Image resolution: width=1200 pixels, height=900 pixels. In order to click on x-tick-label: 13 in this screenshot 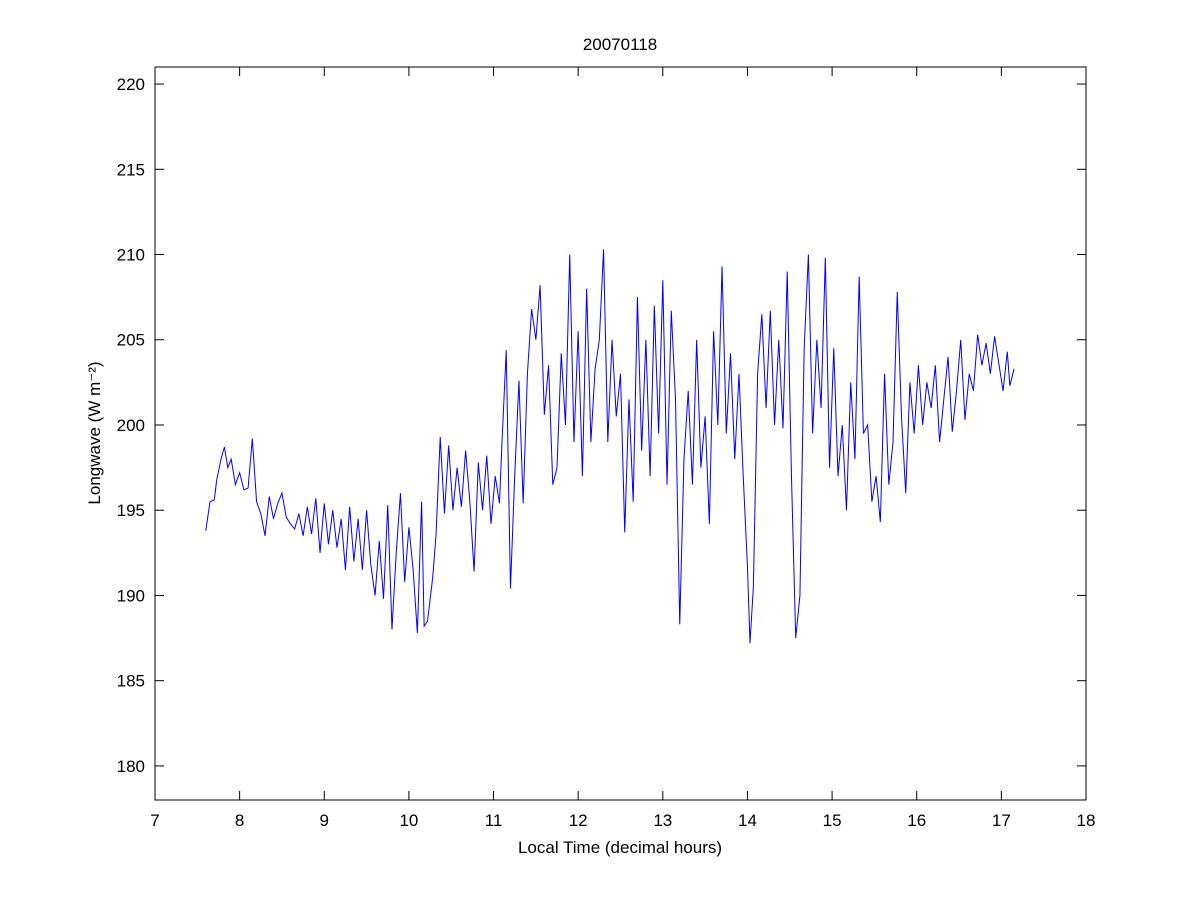, I will do `click(662, 820)`.